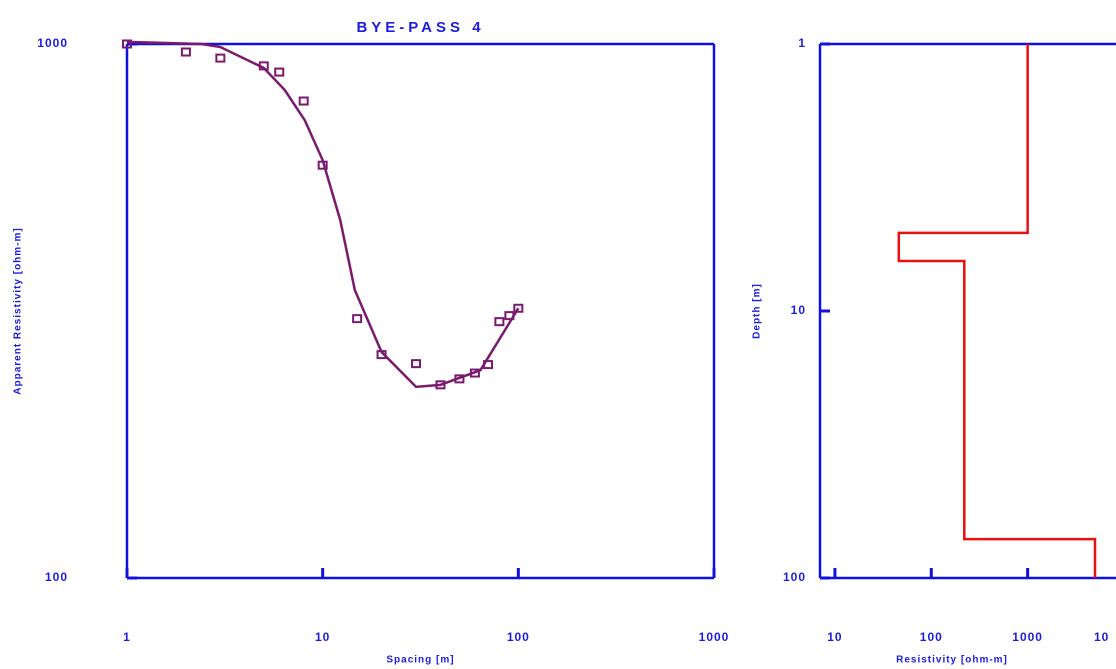 Image resolution: width=1116 pixels, height=669 pixels. What do you see at coordinates (420, 660) in the screenshot?
I see `x-axis-label: Spacing [m]` at bounding box center [420, 660].